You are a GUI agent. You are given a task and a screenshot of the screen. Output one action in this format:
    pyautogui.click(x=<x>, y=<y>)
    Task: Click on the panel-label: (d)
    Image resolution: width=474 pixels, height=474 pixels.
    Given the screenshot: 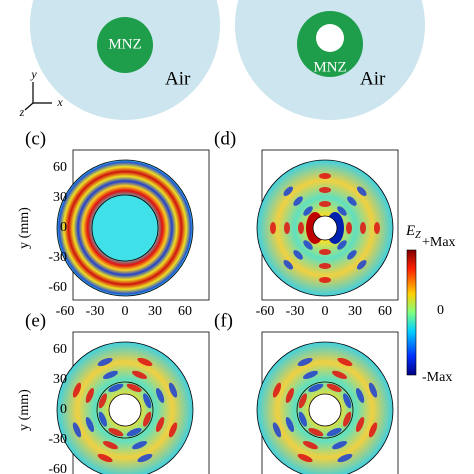 What is the action you would take?
    pyautogui.click(x=225, y=138)
    